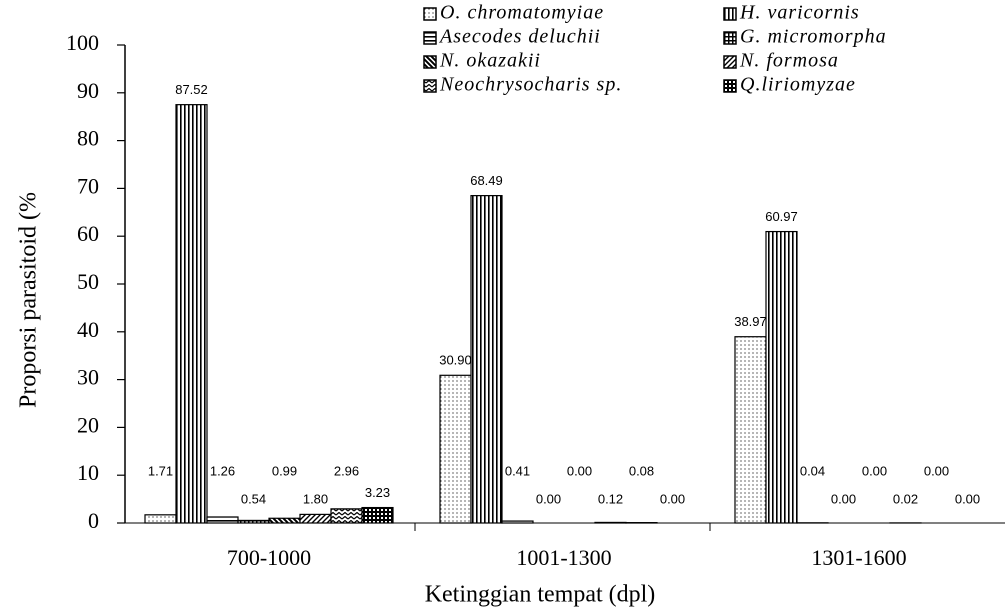 The height and width of the screenshot is (612, 1006). Describe the element at coordinates (781, 216) in the screenshot. I see `value-label: 60.97` at that location.